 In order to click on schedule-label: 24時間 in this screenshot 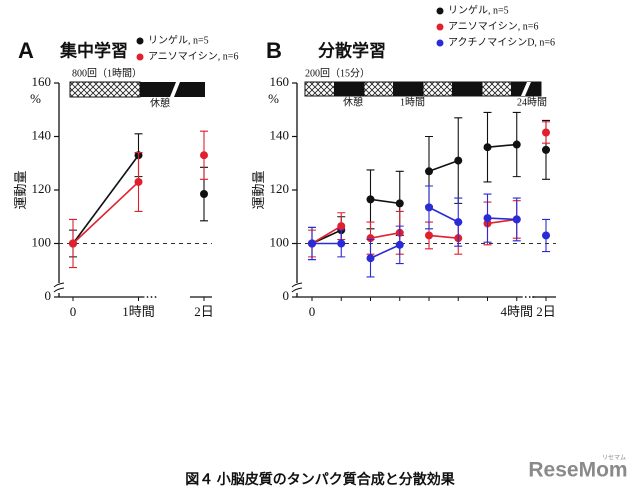, I will do `click(532, 102)`.